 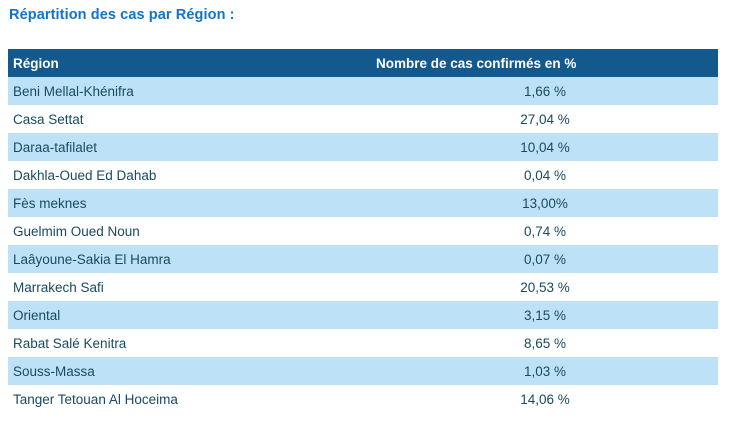 What do you see at coordinates (545, 231) in the screenshot?
I see `value-cell: 0,74 %` at bounding box center [545, 231].